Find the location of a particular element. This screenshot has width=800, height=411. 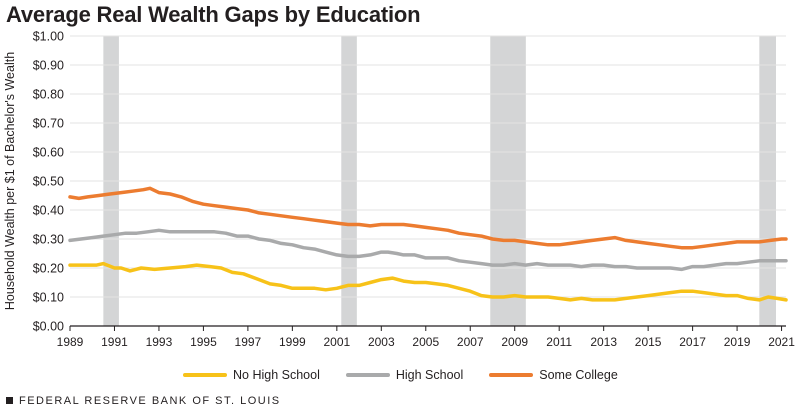

x-tick-label-3: 1995 is located at coordinates (203, 342).